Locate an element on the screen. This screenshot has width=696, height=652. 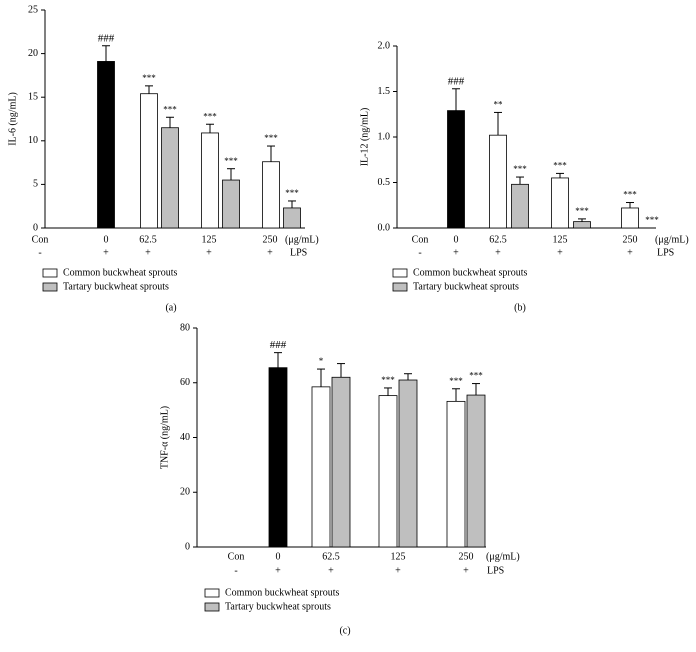
y-tick-label: 25 is located at coordinates (33, 9).